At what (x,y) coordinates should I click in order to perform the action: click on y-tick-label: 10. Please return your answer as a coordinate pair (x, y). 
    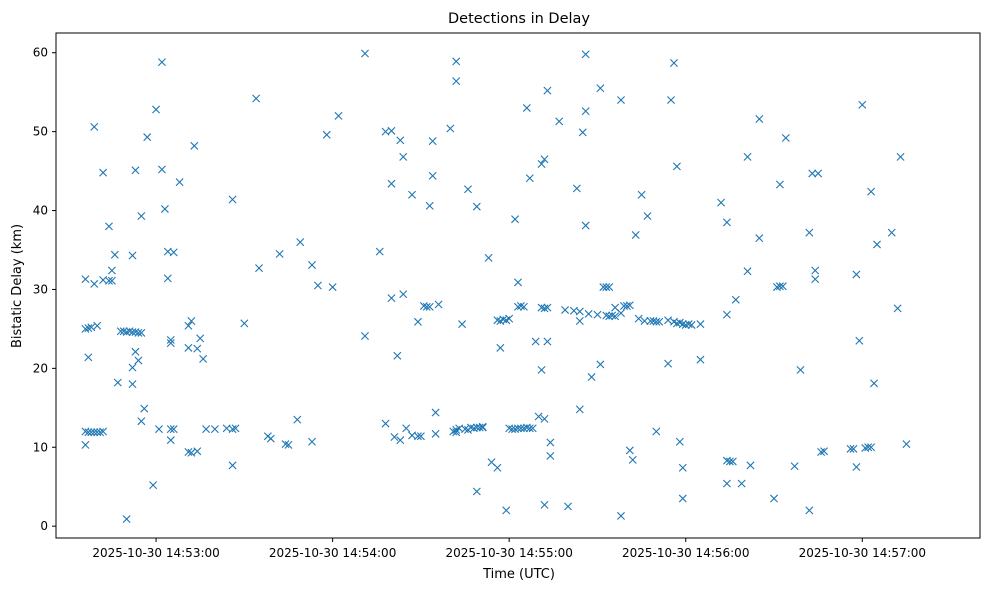
    Looking at the image, I should click on (40, 447).